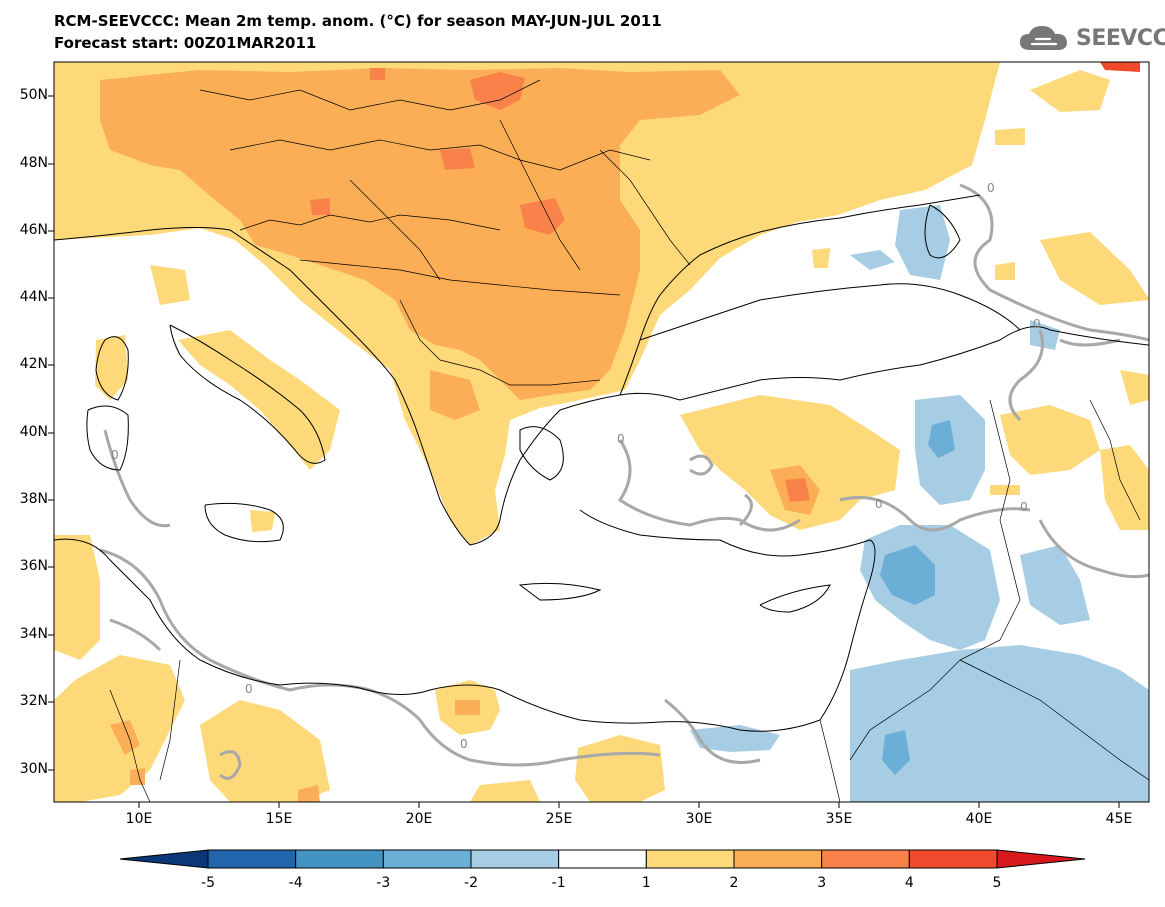 This screenshot has height=907, width=1165. Describe the element at coordinates (33, 566) in the screenshot. I see `latitude-label: 36N` at that location.